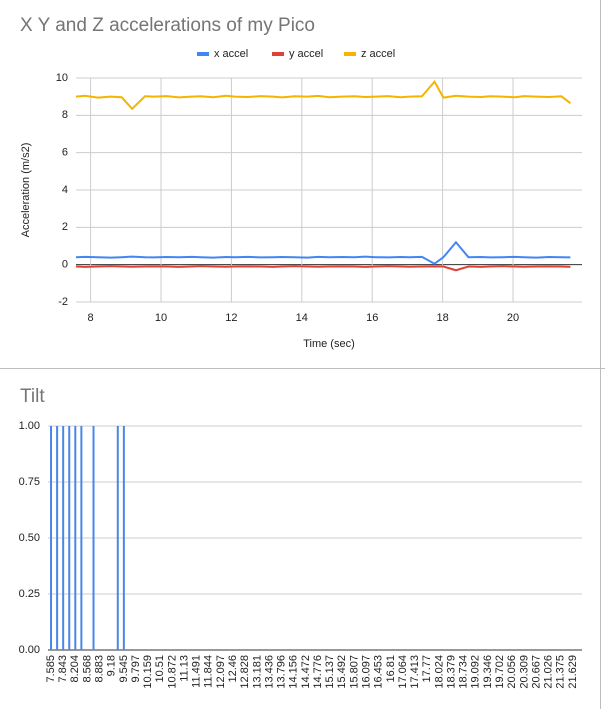 The height and width of the screenshot is (709, 605). What do you see at coordinates (75, 669) in the screenshot?
I see `x-tick-label: 8.204` at bounding box center [75, 669].